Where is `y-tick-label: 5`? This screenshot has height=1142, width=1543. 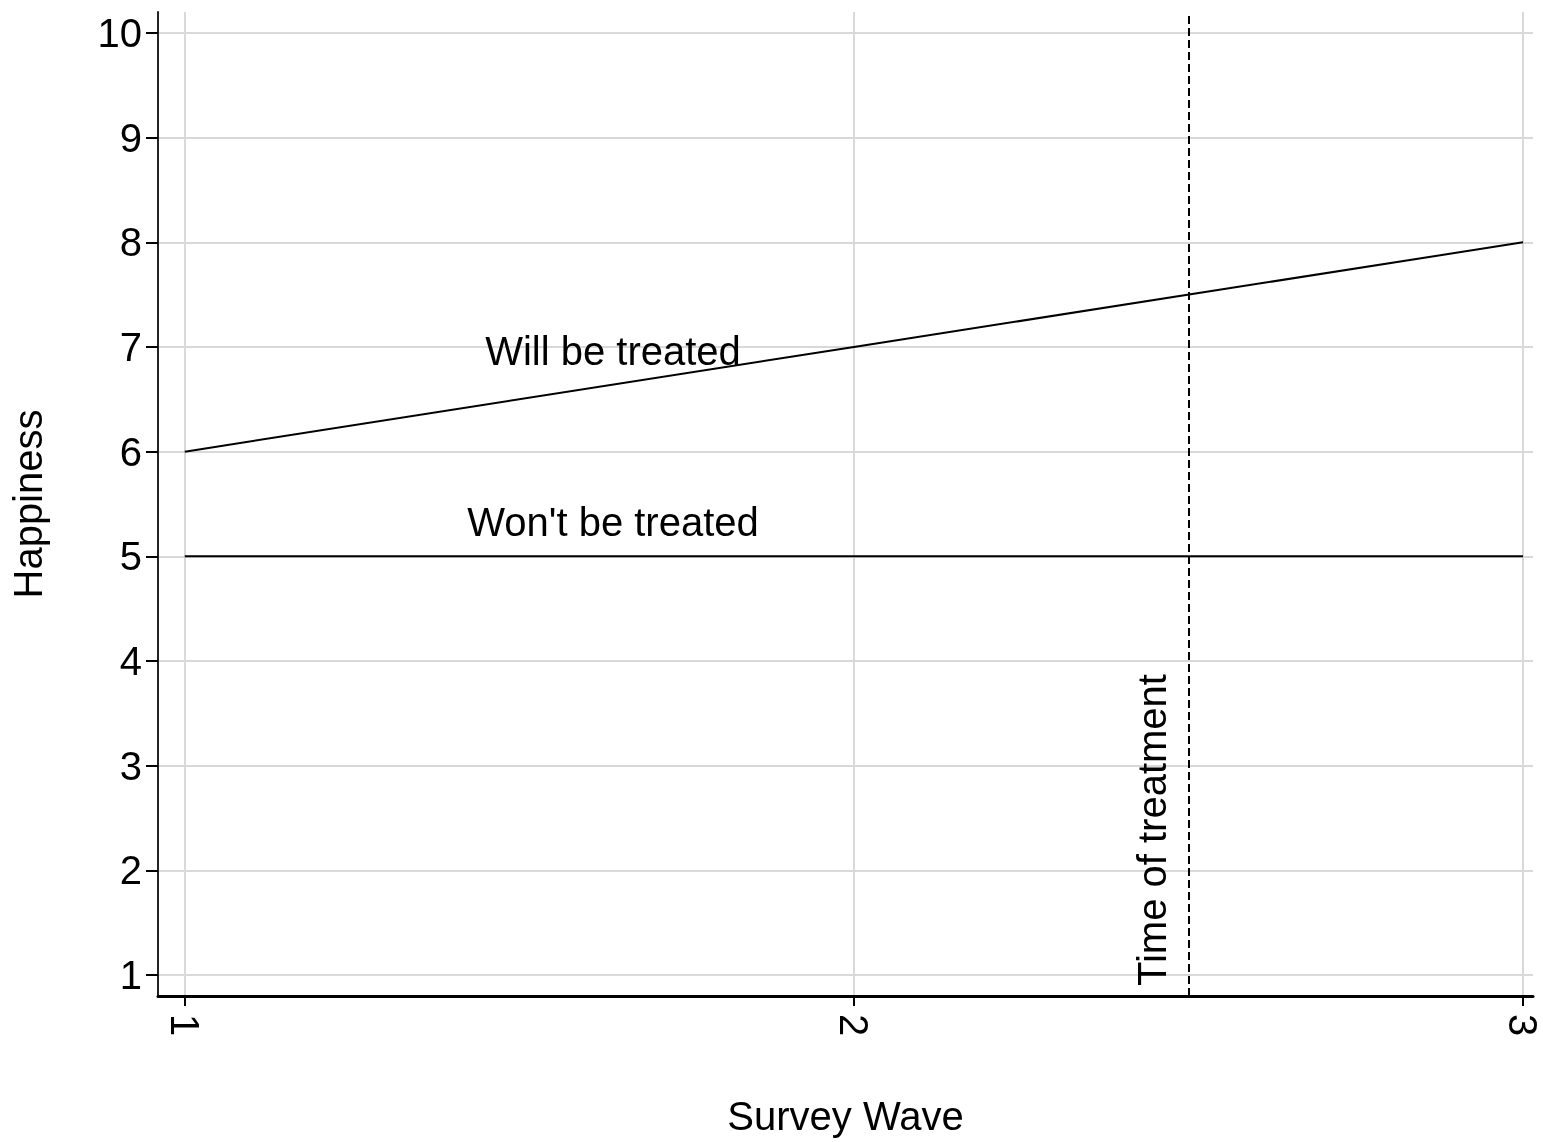 y-tick-label: 5 is located at coordinates (130, 556).